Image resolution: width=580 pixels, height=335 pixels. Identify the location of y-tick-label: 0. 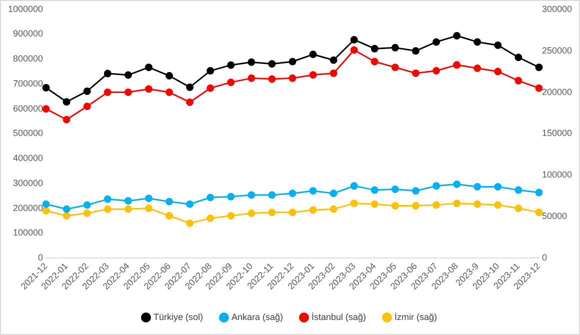
(41, 257).